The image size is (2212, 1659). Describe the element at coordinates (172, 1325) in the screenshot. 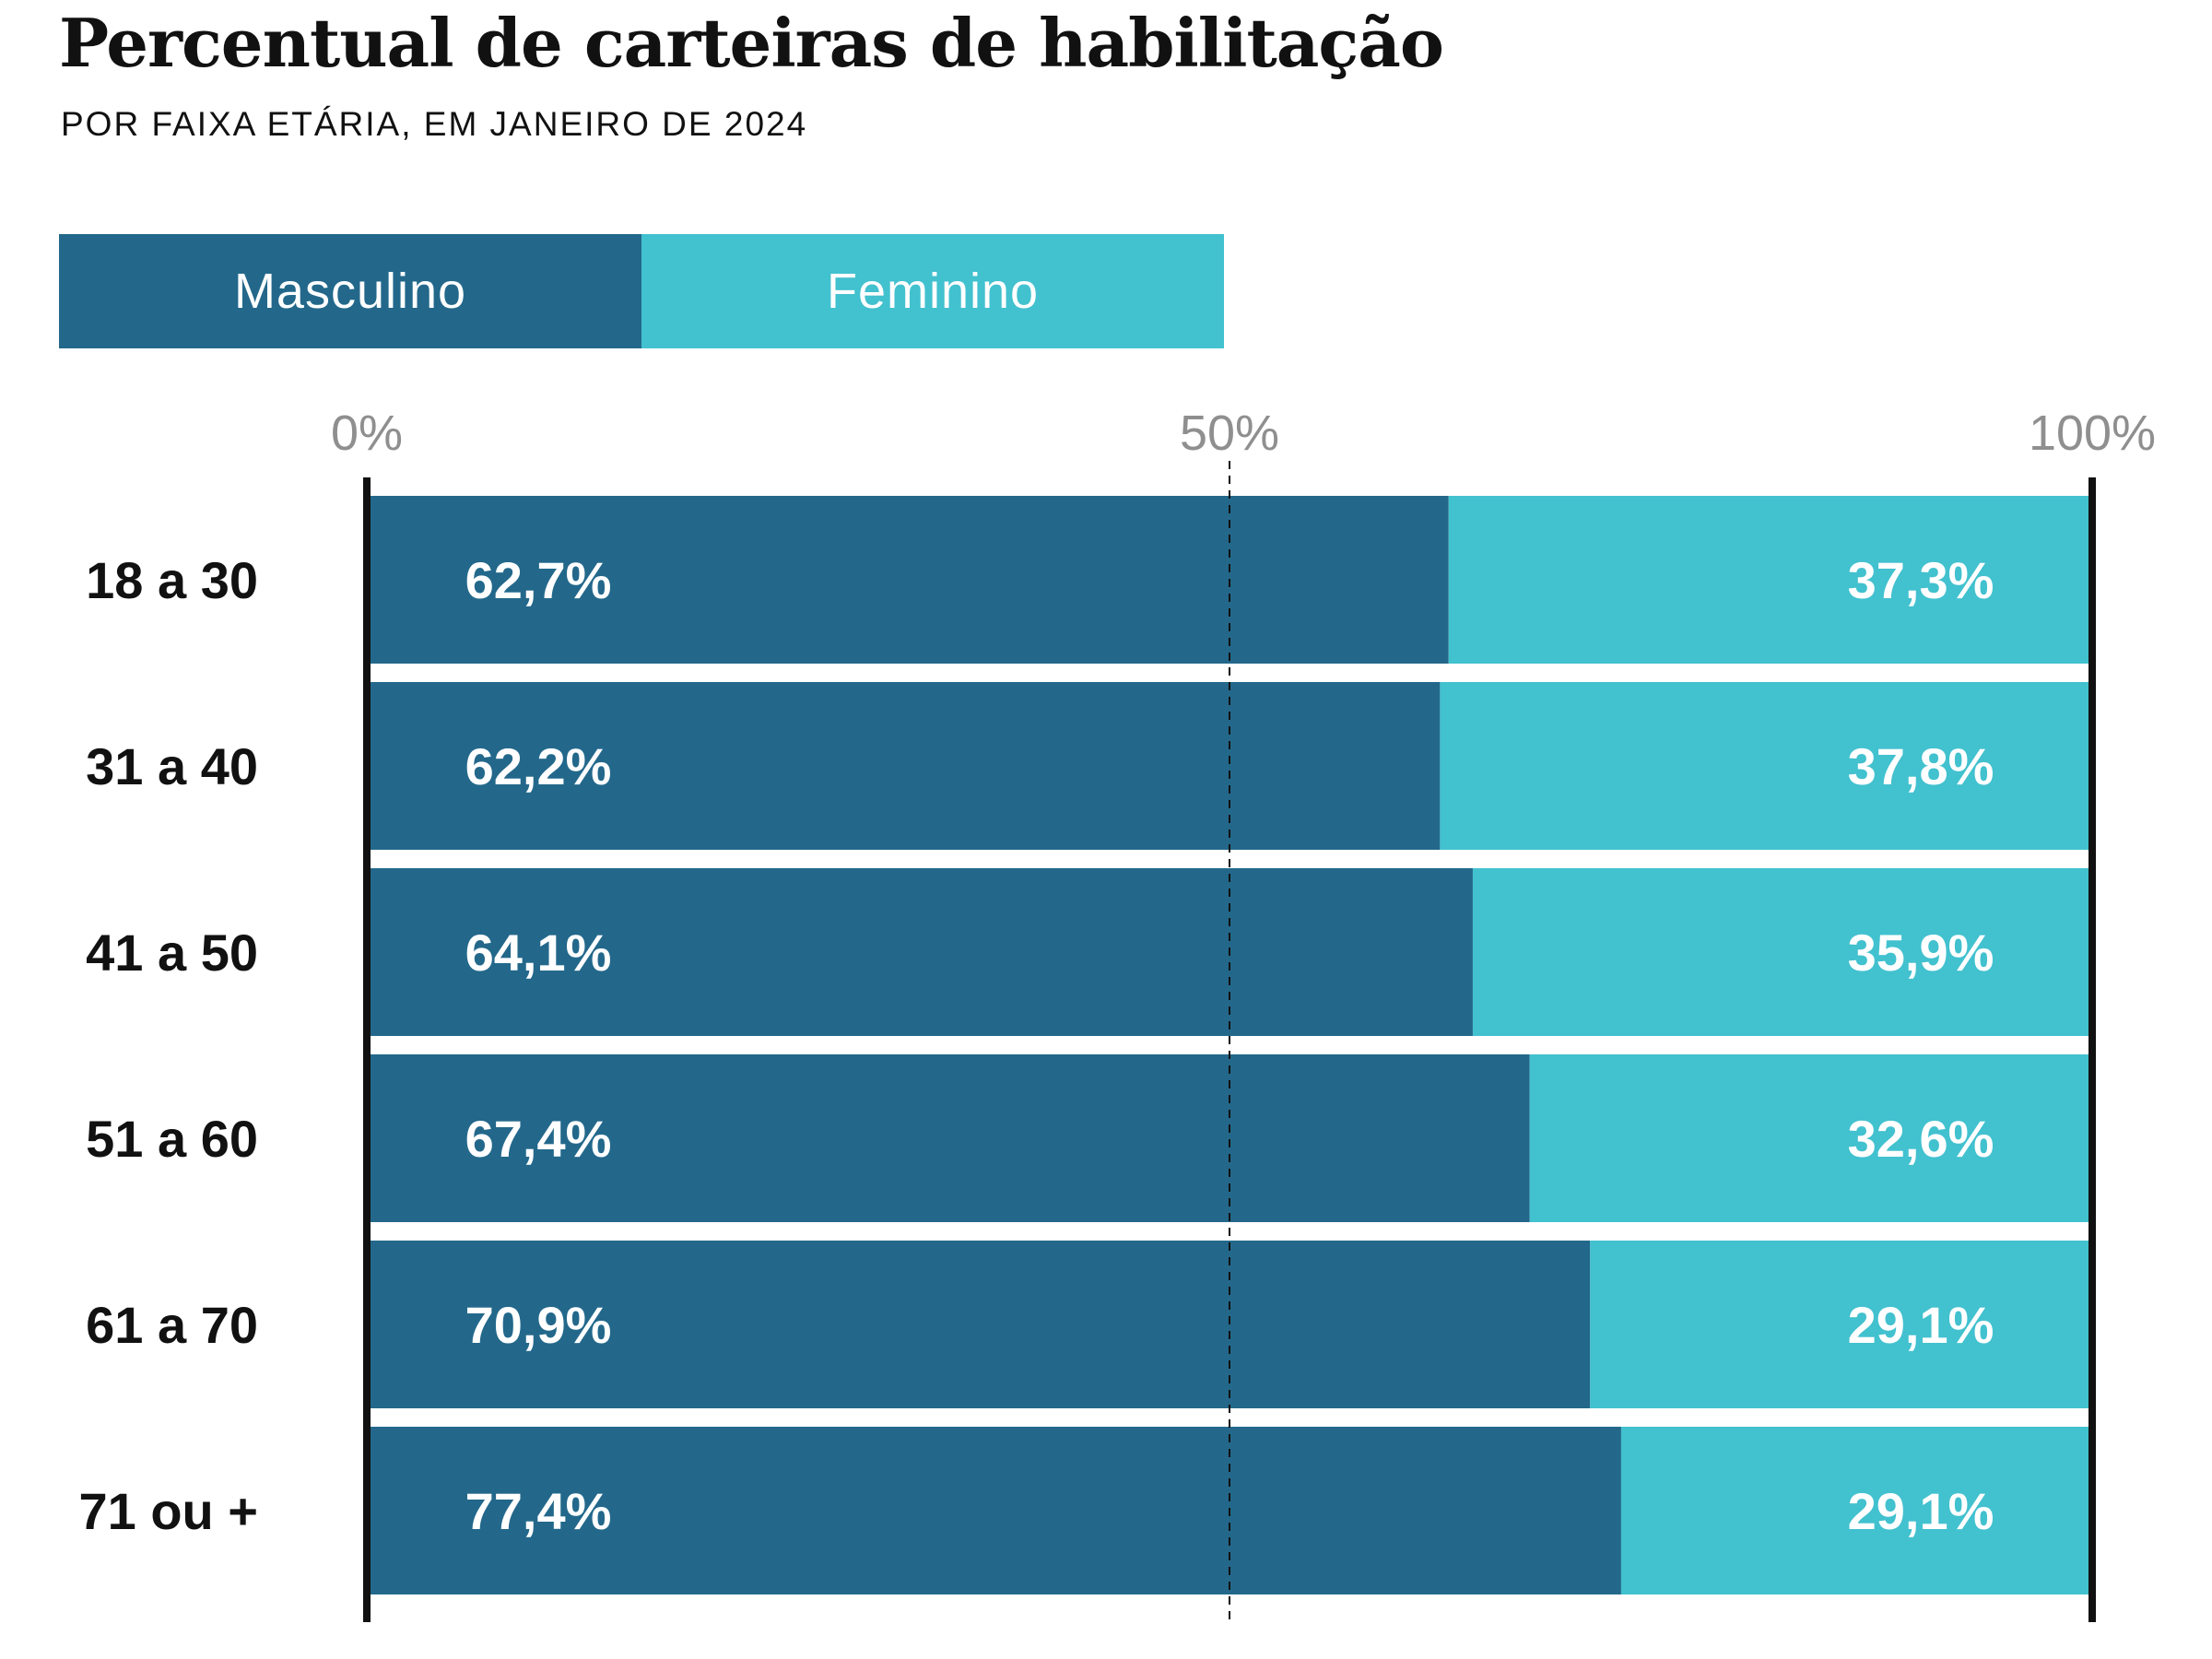

I see `category-label: 61 a 70` at that location.